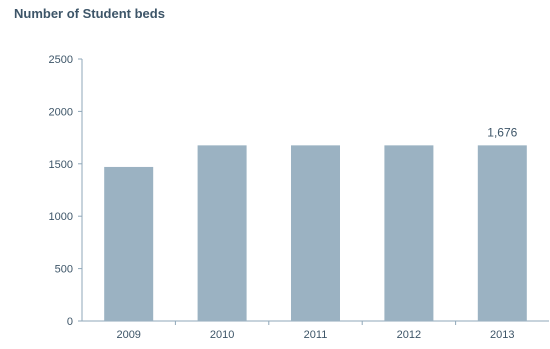  Describe the element at coordinates (128, 335) in the screenshot. I see `x-tick-label: 2009` at that location.